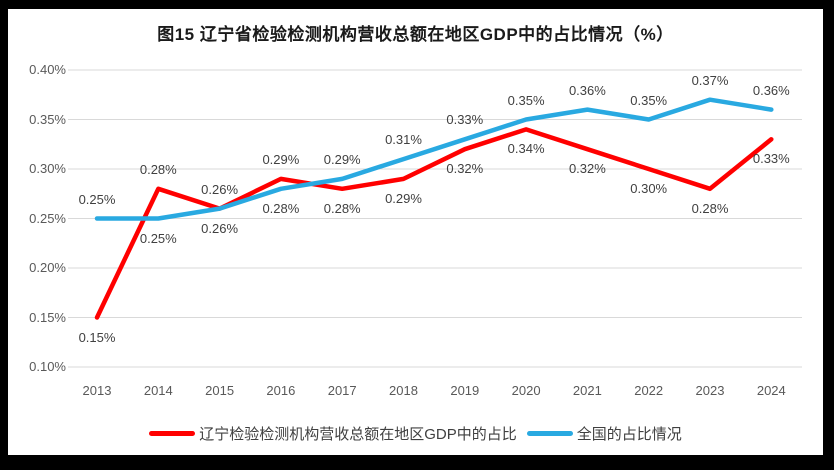 The height and width of the screenshot is (470, 834). Describe the element at coordinates (403, 140) in the screenshot. I see `data-label-national: 0.31%` at that location.